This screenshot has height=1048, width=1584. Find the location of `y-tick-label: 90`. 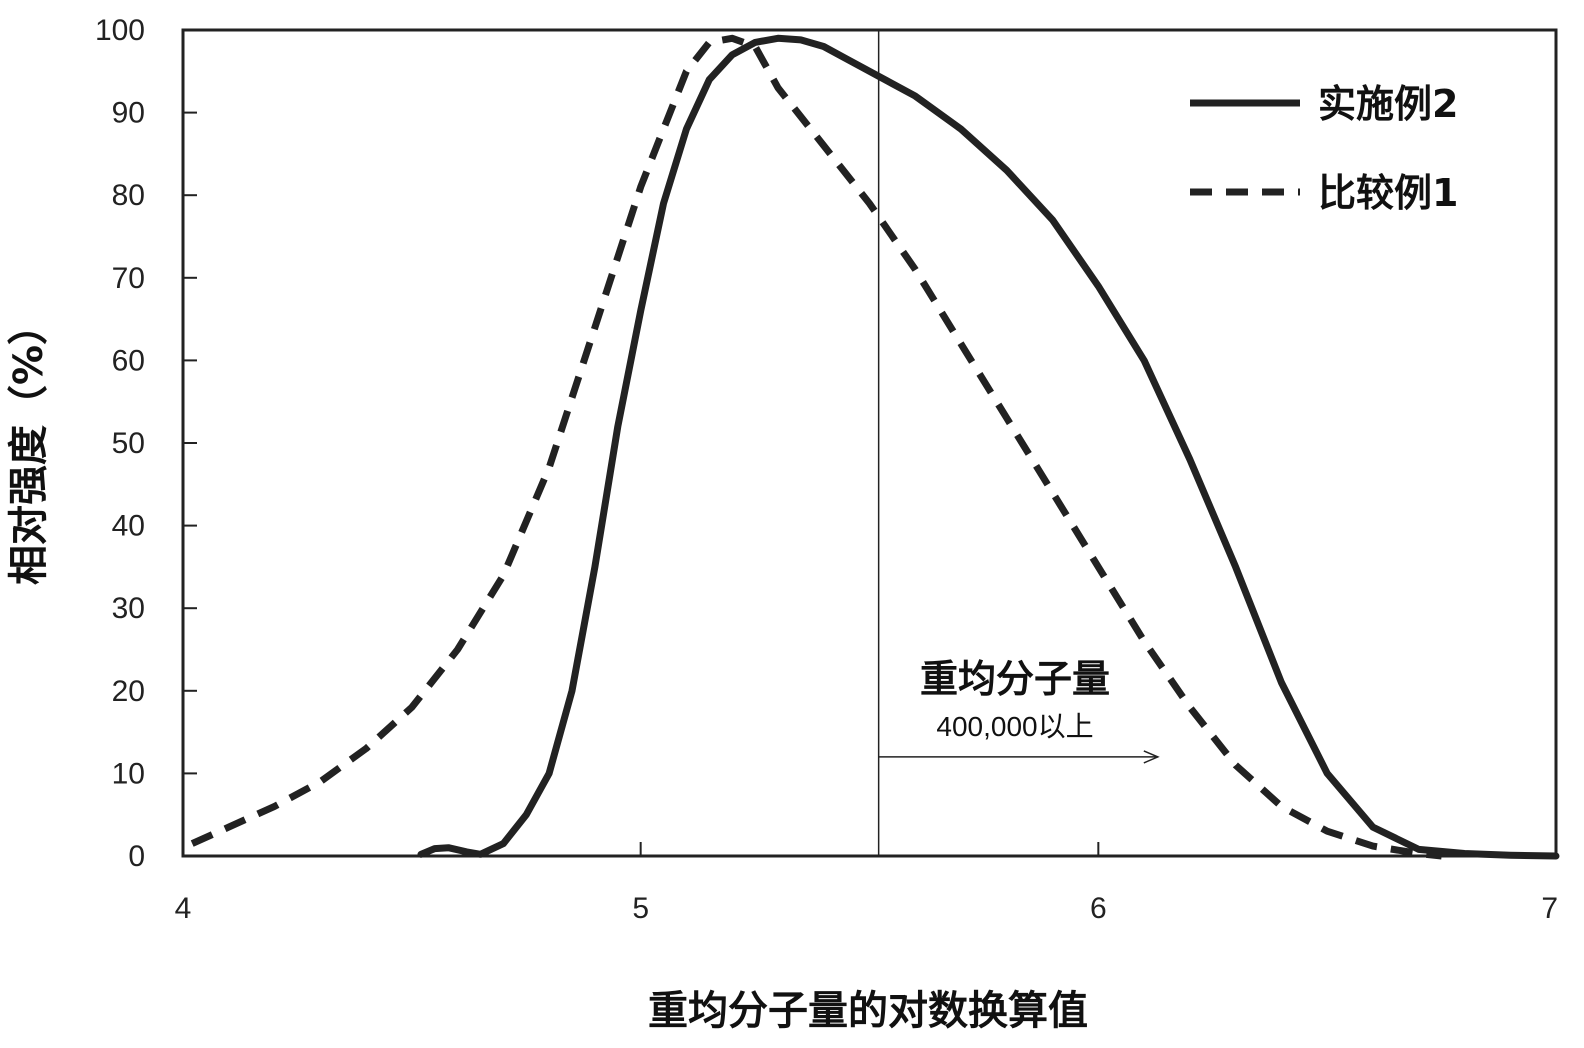

y-tick-label: 90 is located at coordinates (128, 113).